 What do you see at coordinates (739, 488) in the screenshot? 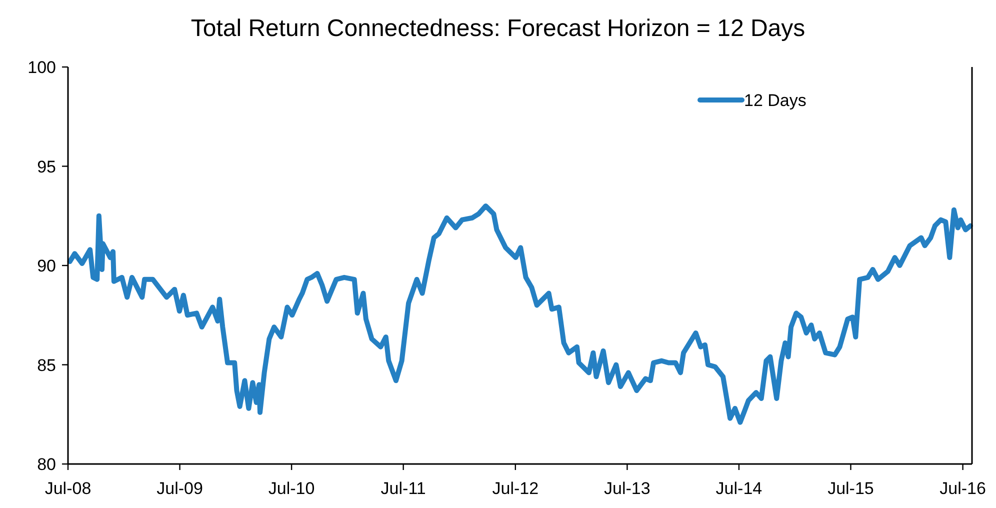
I see `x-tick-label: Jul-14` at bounding box center [739, 488].